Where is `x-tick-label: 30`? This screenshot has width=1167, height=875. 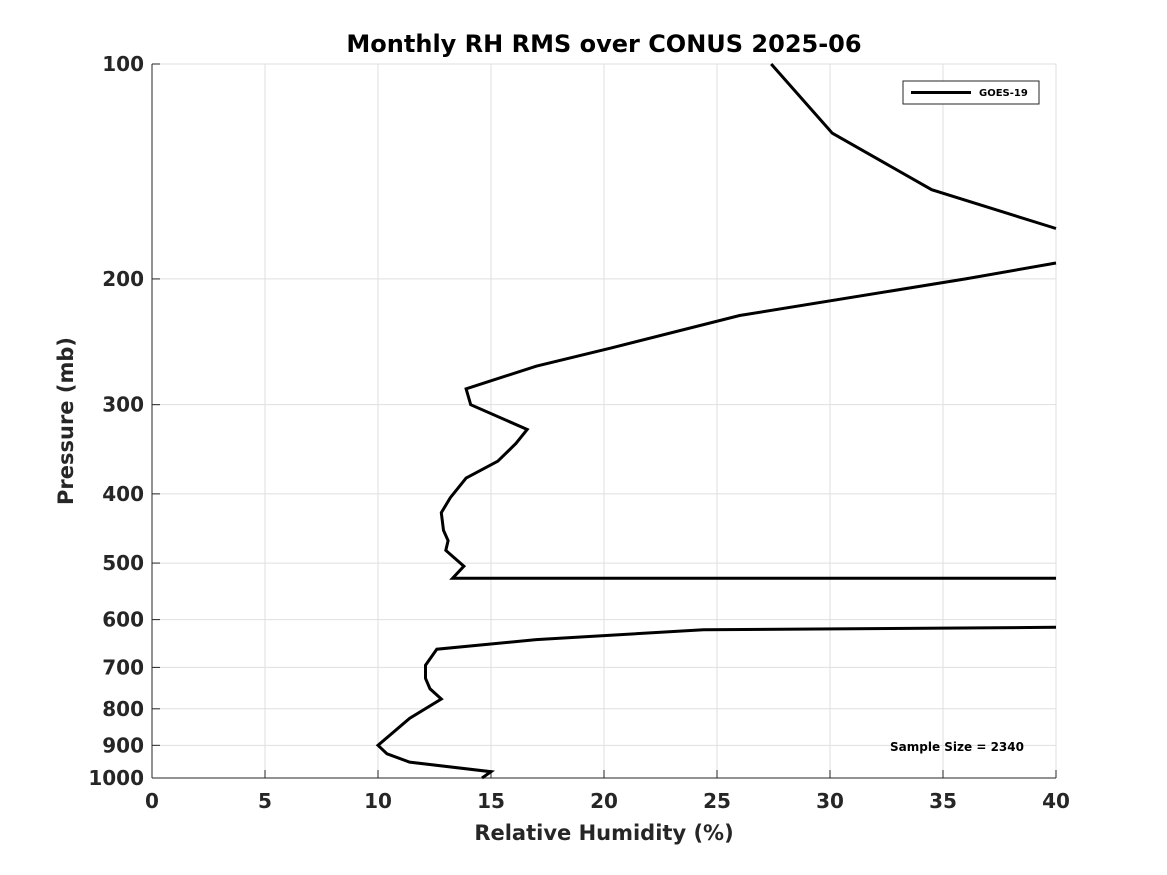
x-tick-label: 30 is located at coordinates (830, 801).